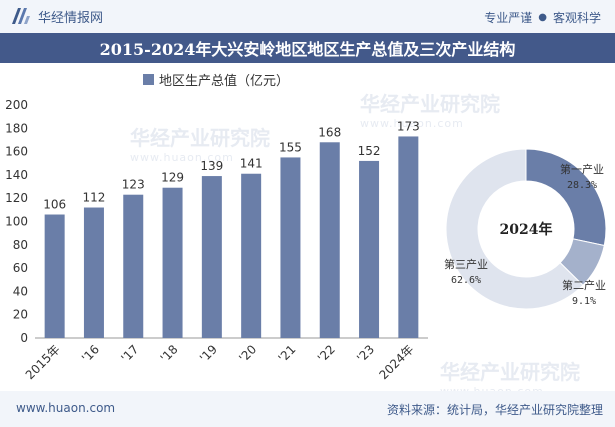 Image resolution: width=615 pixels, height=427 pixels. What do you see at coordinates (16, 152) in the screenshot?
I see `y-tick-label: 160` at bounding box center [16, 152].